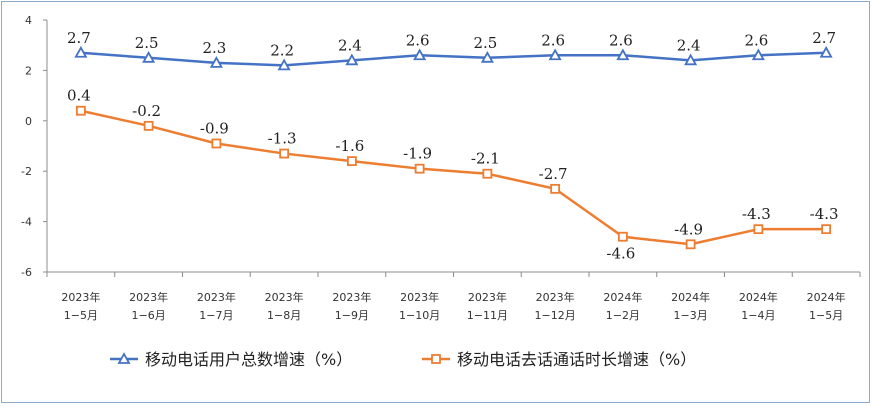 This screenshot has height=406, width=873. Describe the element at coordinates (214, 48) in the screenshot. I see `data-label: 2.3` at that location.